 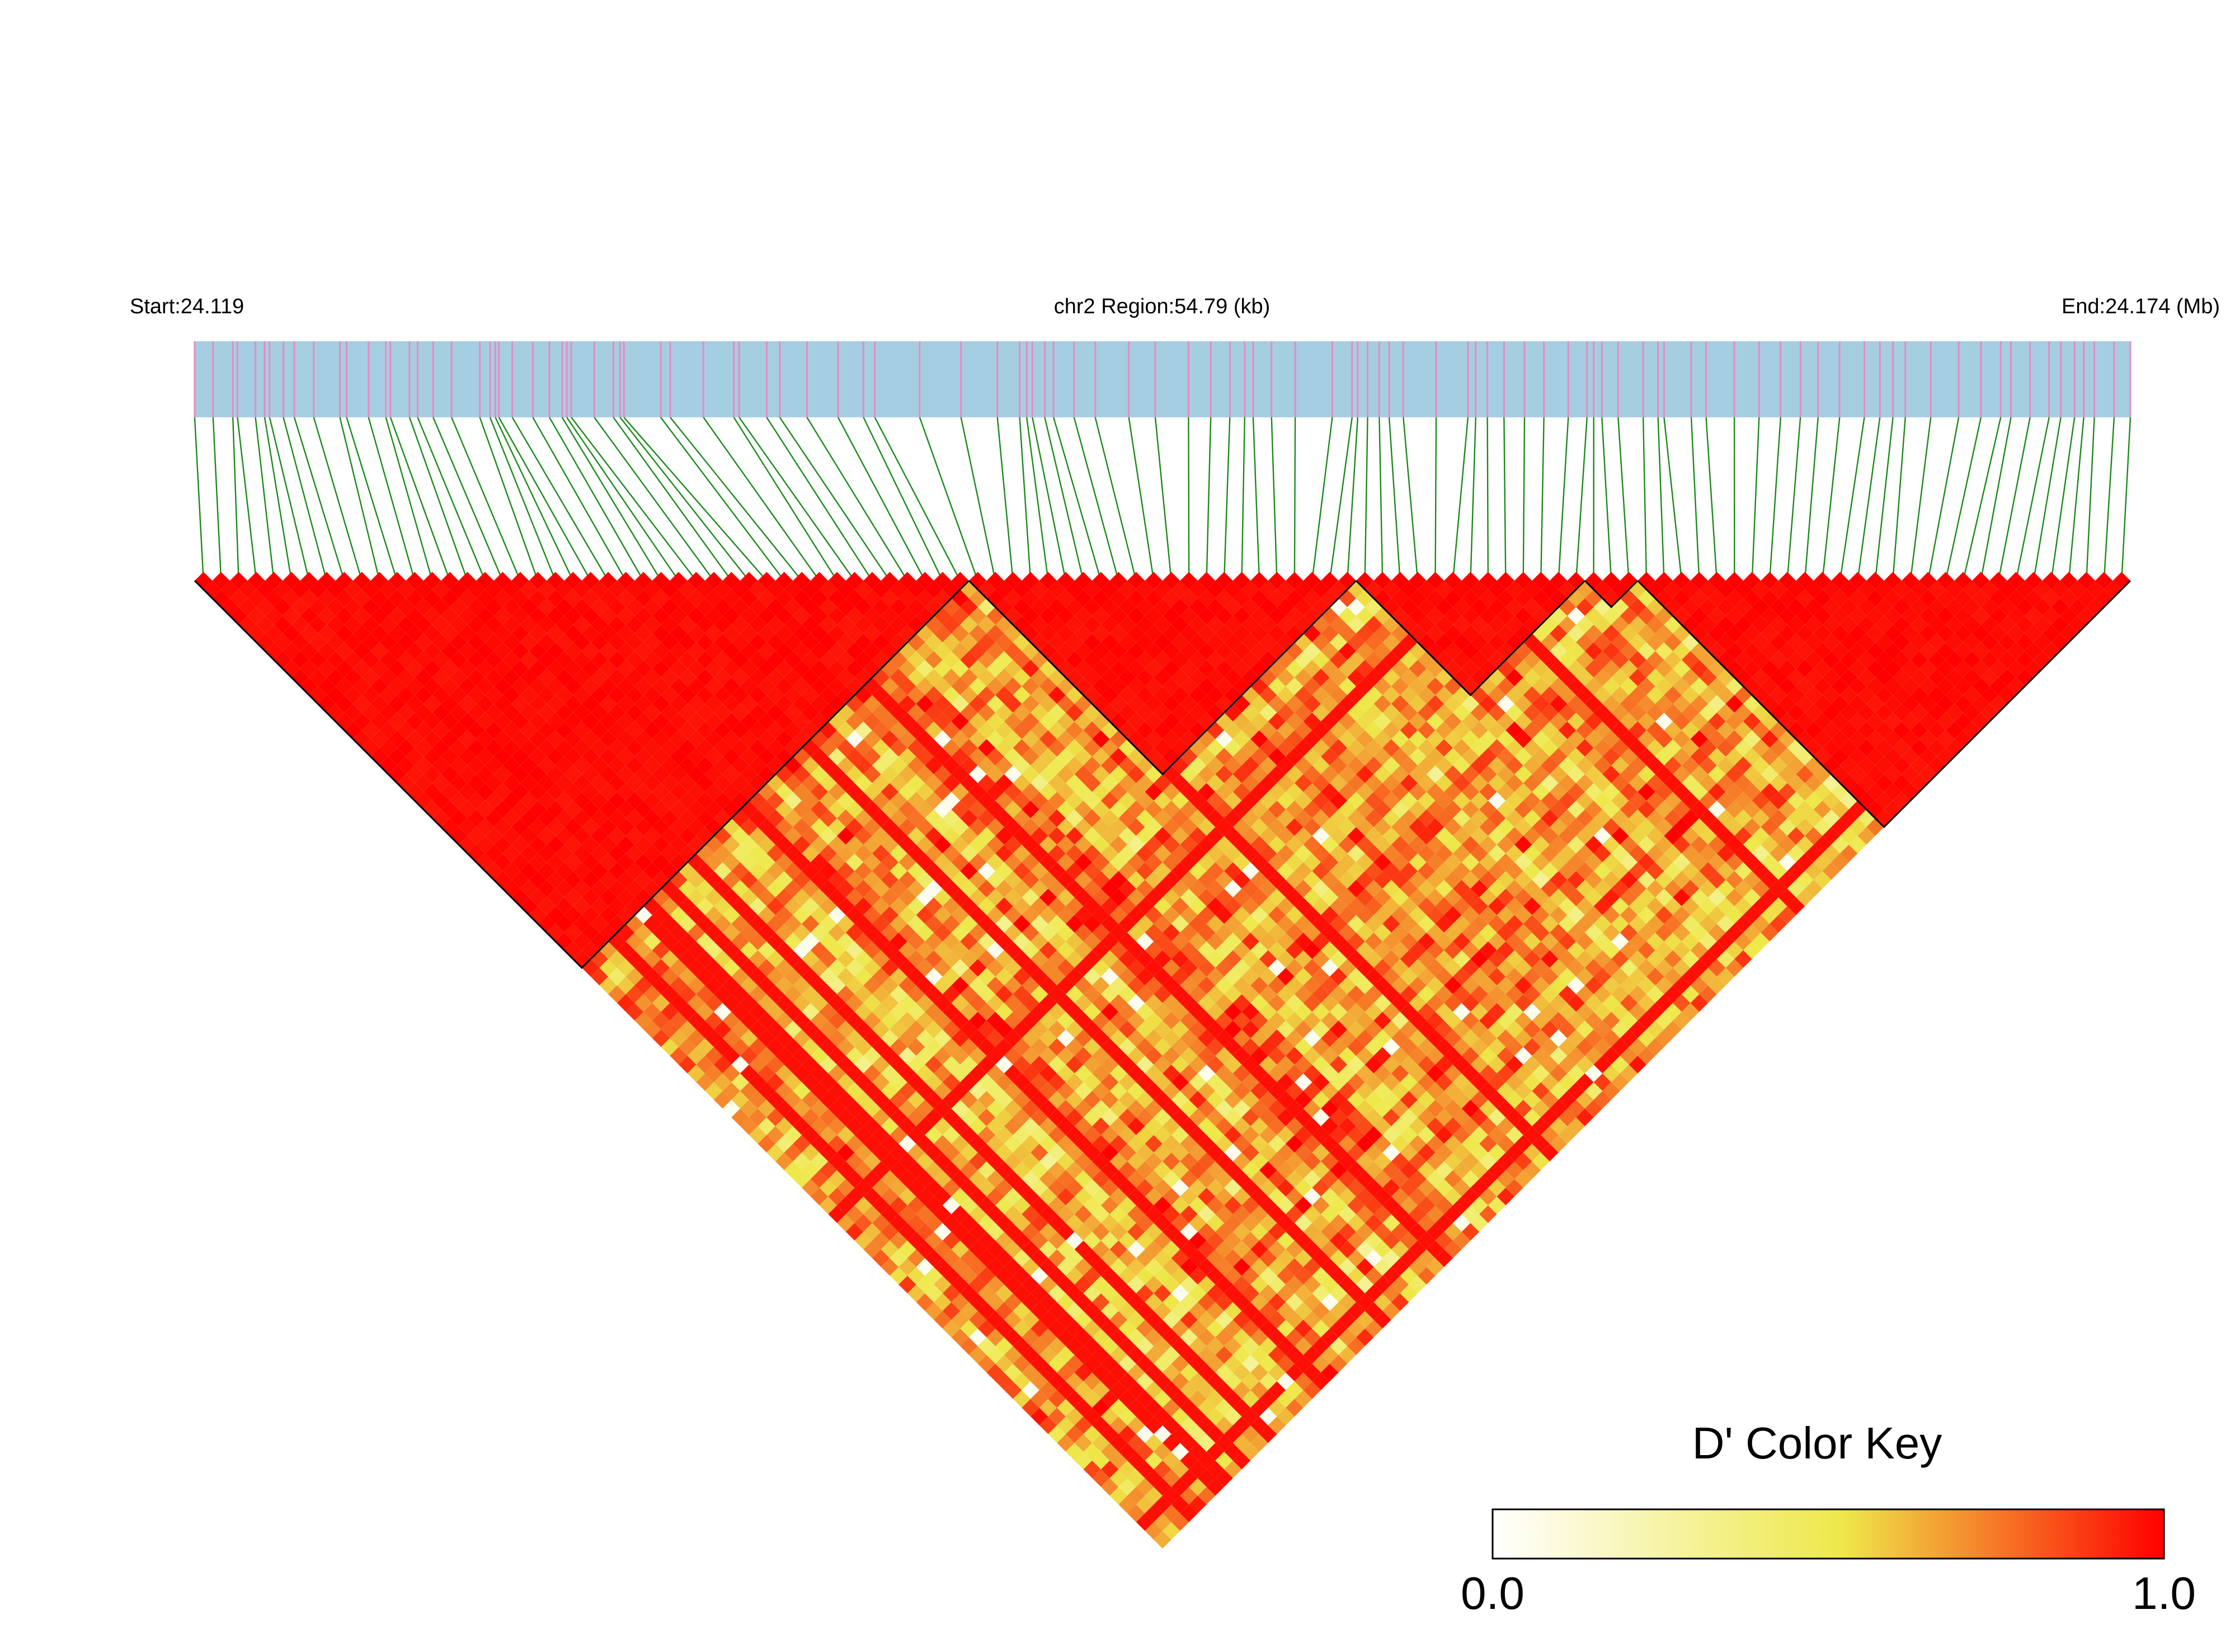 What do you see at coordinates (1162, 379) in the screenshot?
I see `chromosome-region-track` at bounding box center [1162, 379].